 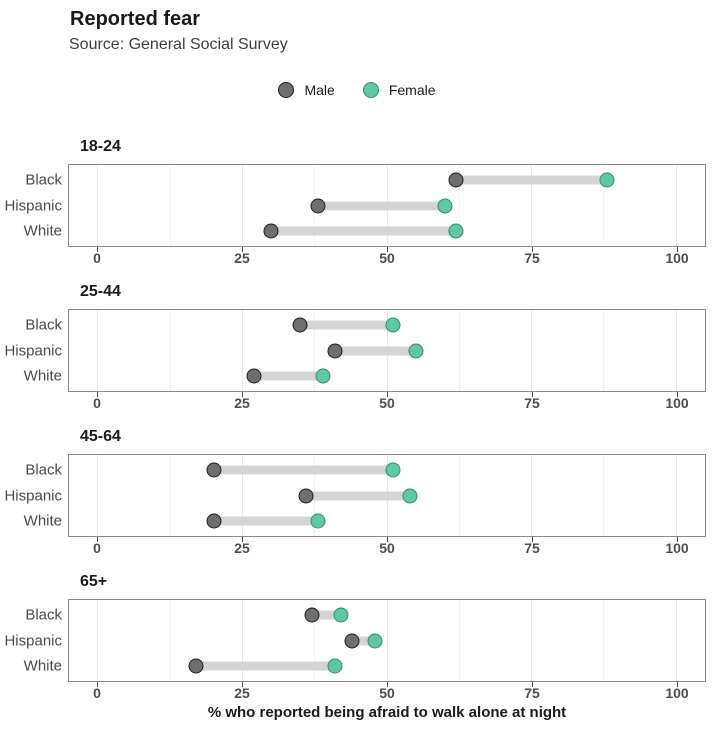 I want to click on panel-row-65plus: Black Hispanic White, so click(x=355, y=640).